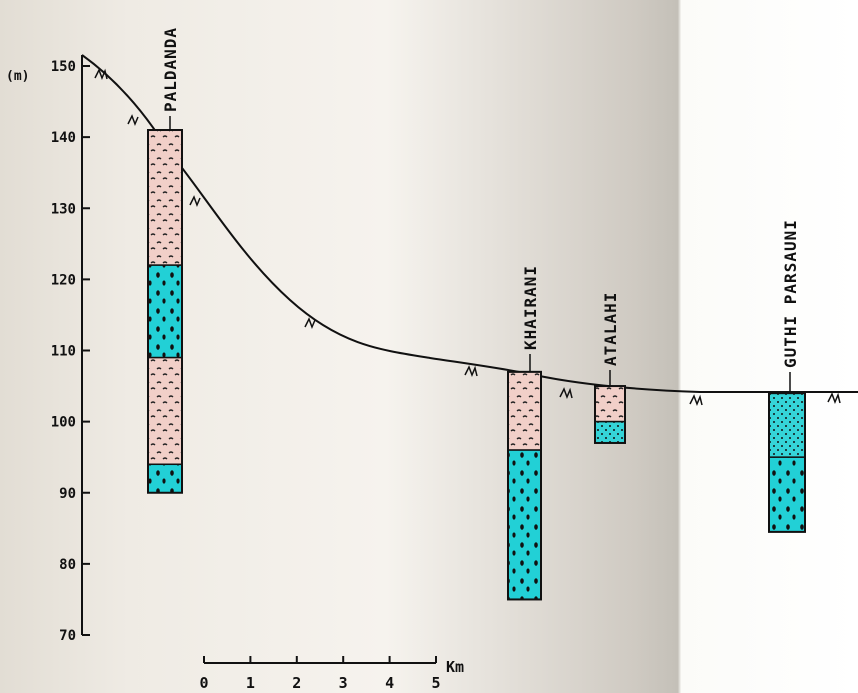  I want to click on borehole-paldanda: PALDANDA, so click(165, 260).